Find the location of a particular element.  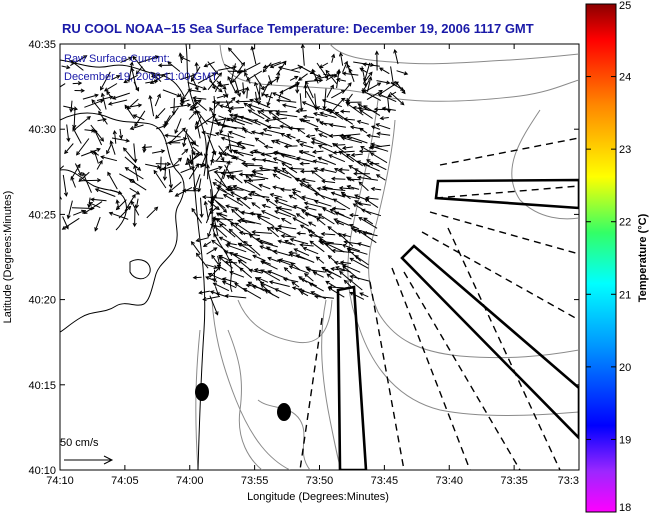

x-tick-label: 73:35 is located at coordinates (514, 481).